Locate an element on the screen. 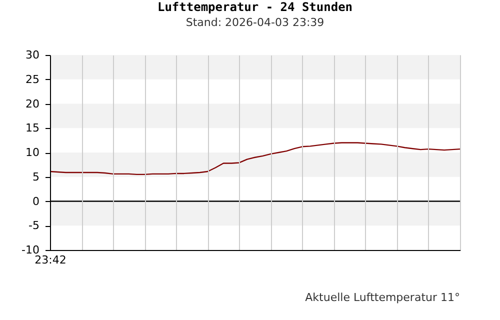 The height and width of the screenshot is (320, 500). chart-subtitle: Stand: 2026-04-03 23:39 is located at coordinates (255, 22).